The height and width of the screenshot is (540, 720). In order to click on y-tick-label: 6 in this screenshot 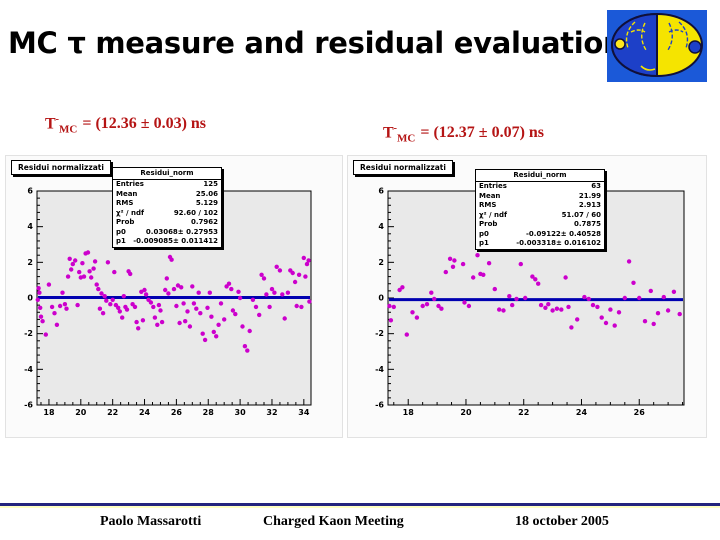, I will do `click(30, 191)`.